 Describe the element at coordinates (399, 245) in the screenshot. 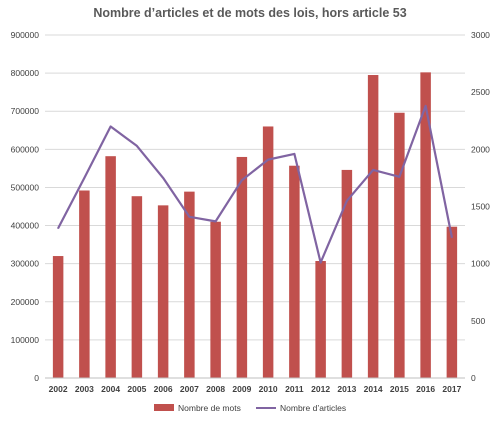

I see `bar-2015` at that location.